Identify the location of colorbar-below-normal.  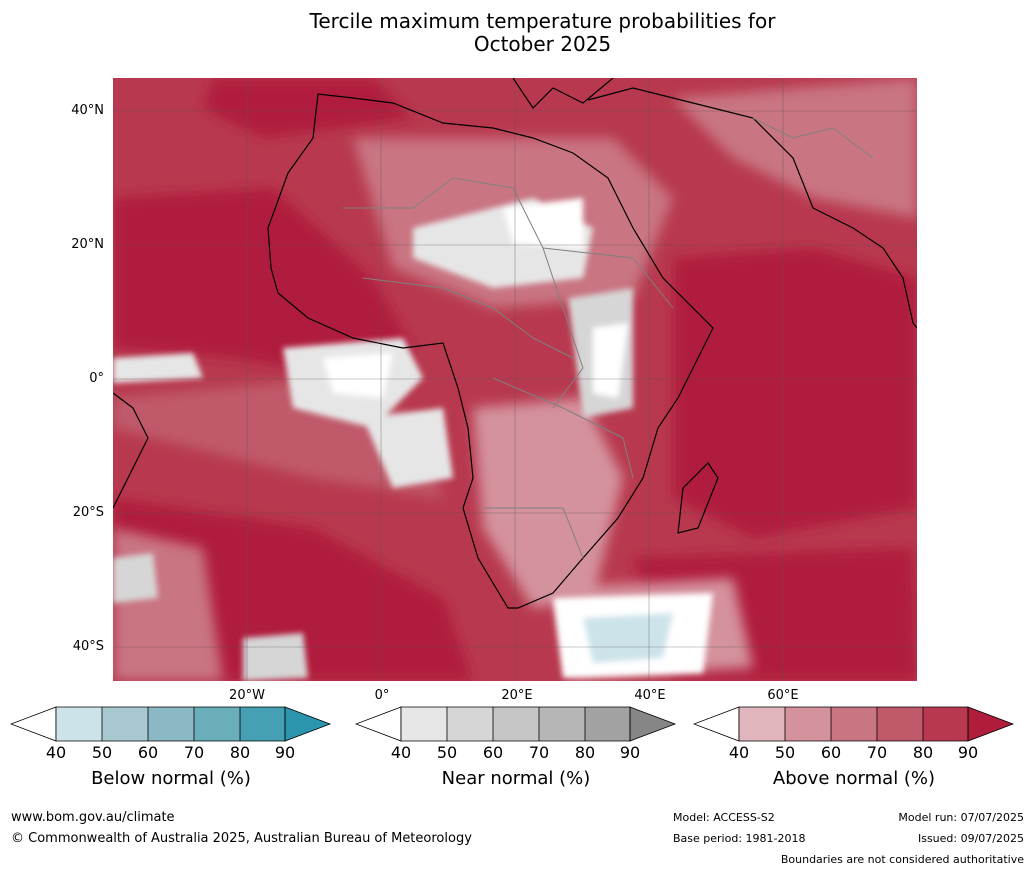
(171, 724).